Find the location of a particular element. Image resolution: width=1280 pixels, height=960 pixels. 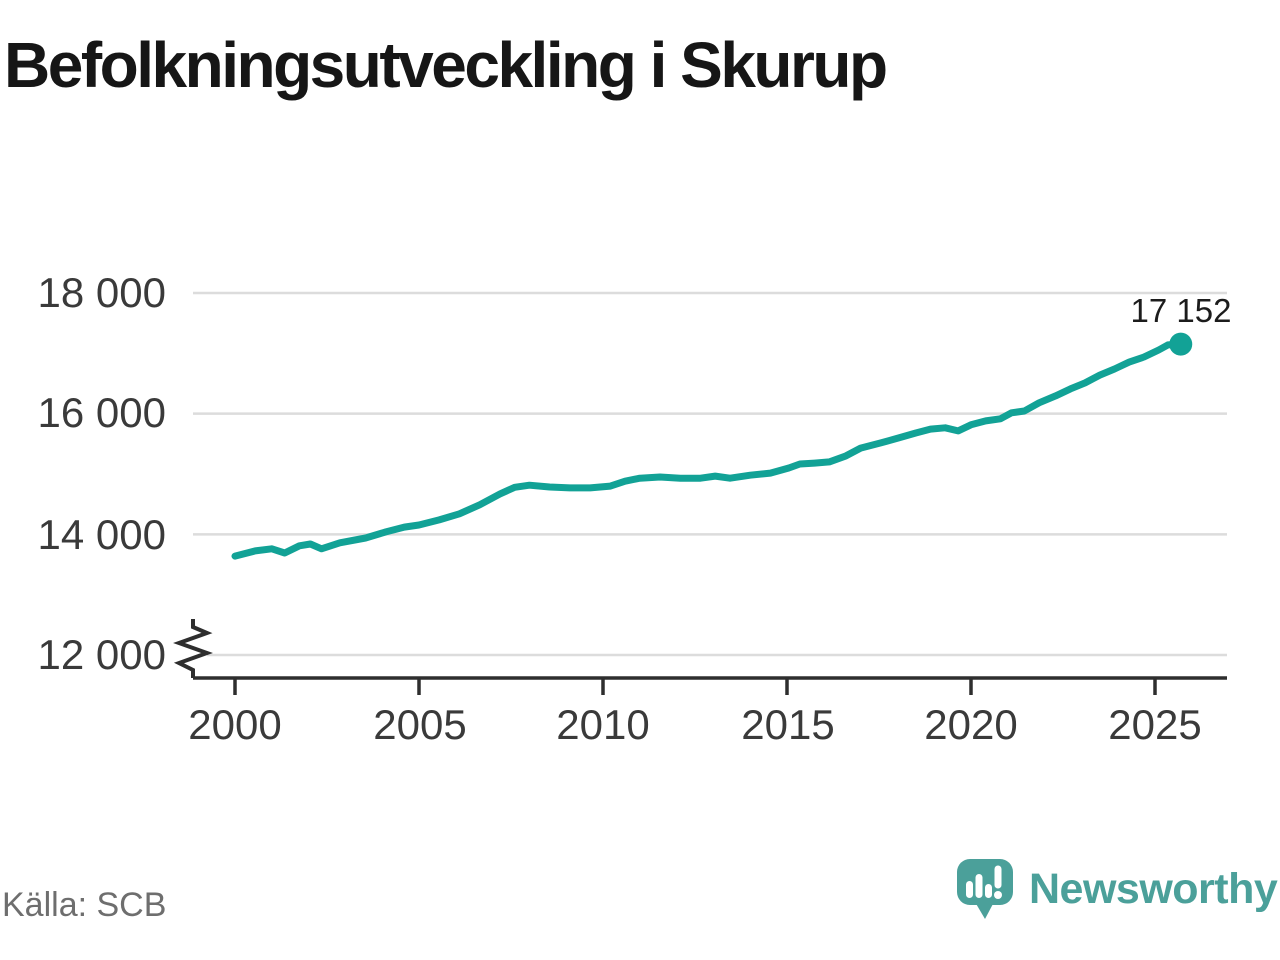

newsworthy-logo-text: Newsworthy is located at coordinates (1153, 888).